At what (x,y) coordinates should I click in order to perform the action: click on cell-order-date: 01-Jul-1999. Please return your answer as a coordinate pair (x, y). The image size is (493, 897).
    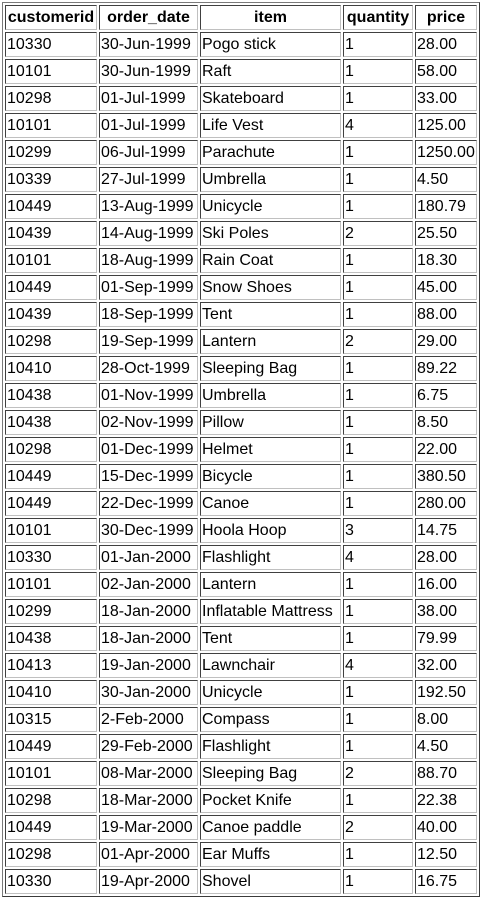
    Looking at the image, I should click on (148, 98).